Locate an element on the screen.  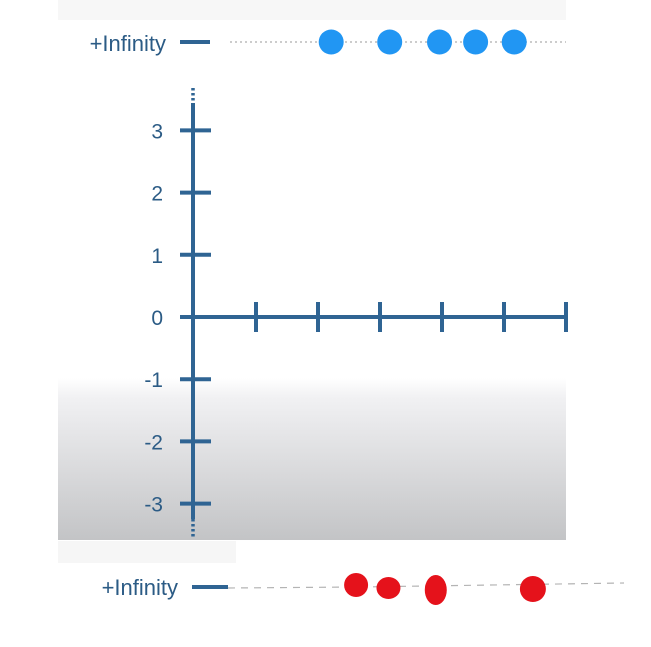
top-shade-band is located at coordinates (312, 10).